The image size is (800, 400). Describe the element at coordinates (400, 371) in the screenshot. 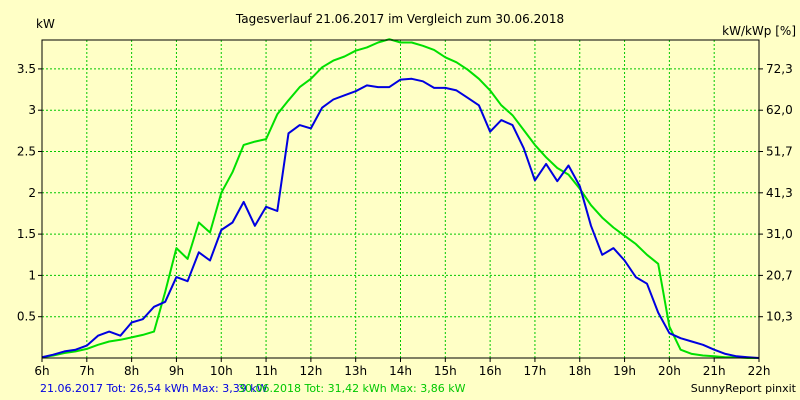

I see `x-tick-label: 14h` at that location.